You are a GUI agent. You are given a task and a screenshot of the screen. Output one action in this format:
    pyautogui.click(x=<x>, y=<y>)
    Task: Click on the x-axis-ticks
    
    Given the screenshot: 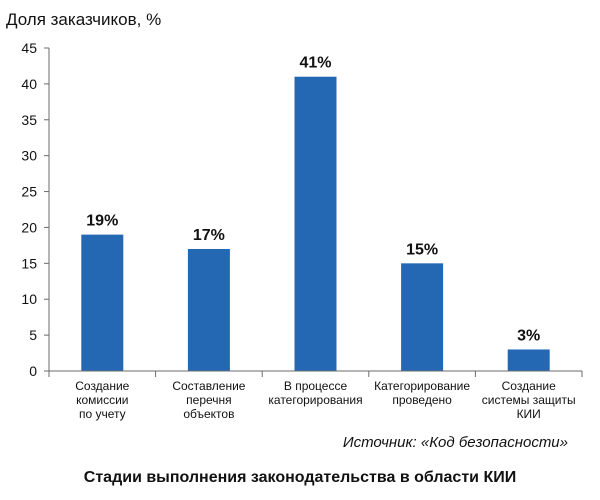 What is the action you would take?
    pyautogui.click(x=315, y=374)
    